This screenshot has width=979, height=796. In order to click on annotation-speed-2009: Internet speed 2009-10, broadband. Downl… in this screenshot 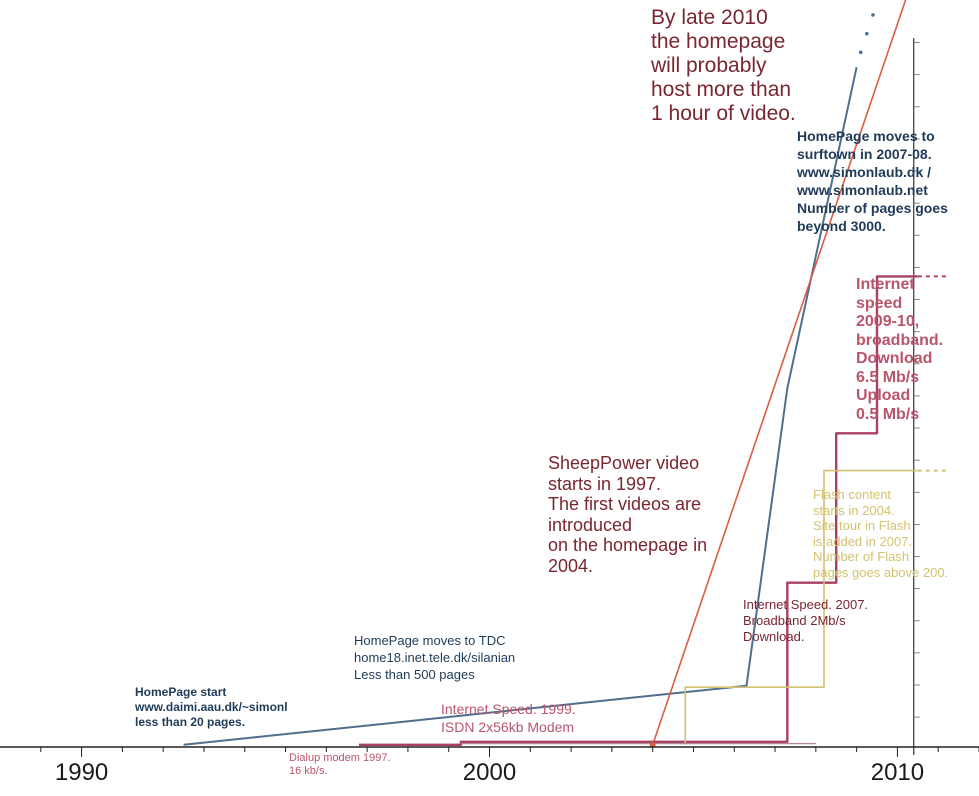, I will do `click(900, 349)`.